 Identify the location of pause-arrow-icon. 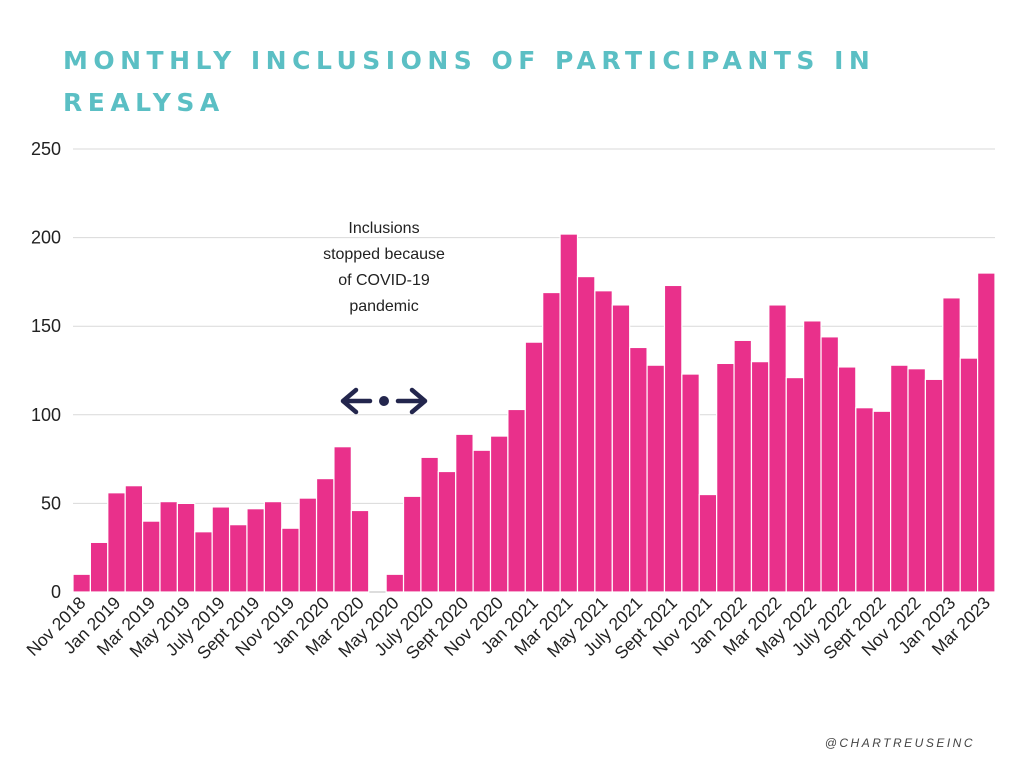
(384, 401).